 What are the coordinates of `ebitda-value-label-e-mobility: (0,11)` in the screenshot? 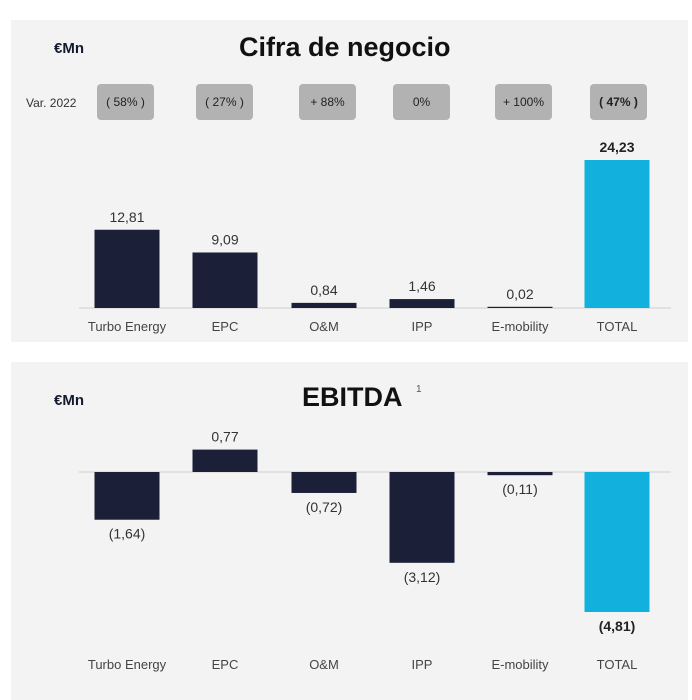 It's located at (520, 489).